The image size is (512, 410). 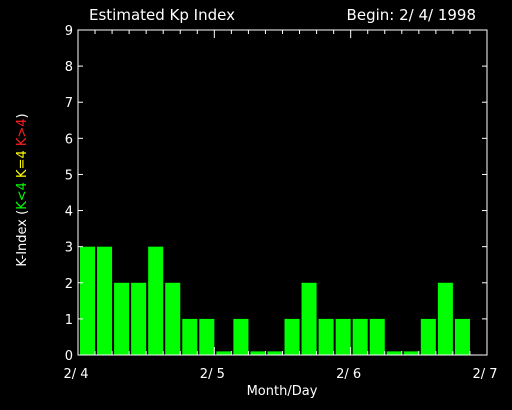 What do you see at coordinates (69, 284) in the screenshot?
I see `y-tick-label: 2` at bounding box center [69, 284].